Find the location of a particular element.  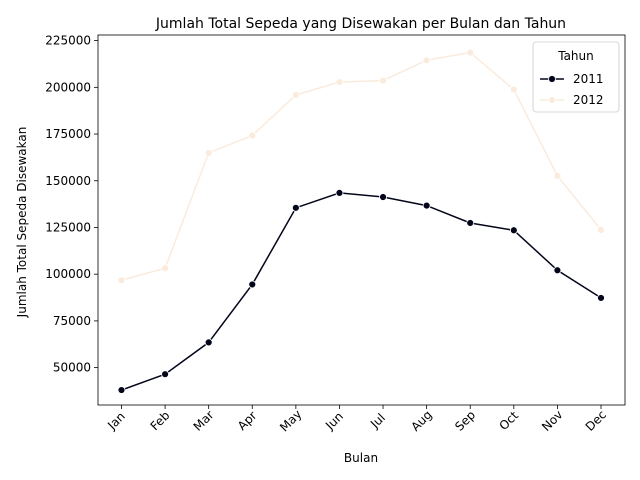

x-tick-label: Nov is located at coordinates (552, 421).